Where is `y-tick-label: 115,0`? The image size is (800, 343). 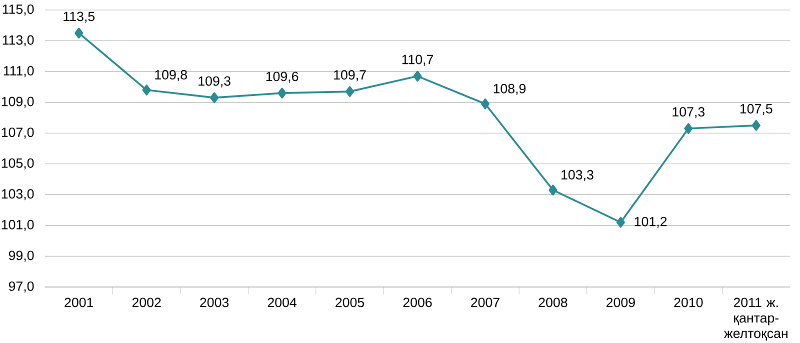
y-tick-label: 115,0 is located at coordinates (18, 10).